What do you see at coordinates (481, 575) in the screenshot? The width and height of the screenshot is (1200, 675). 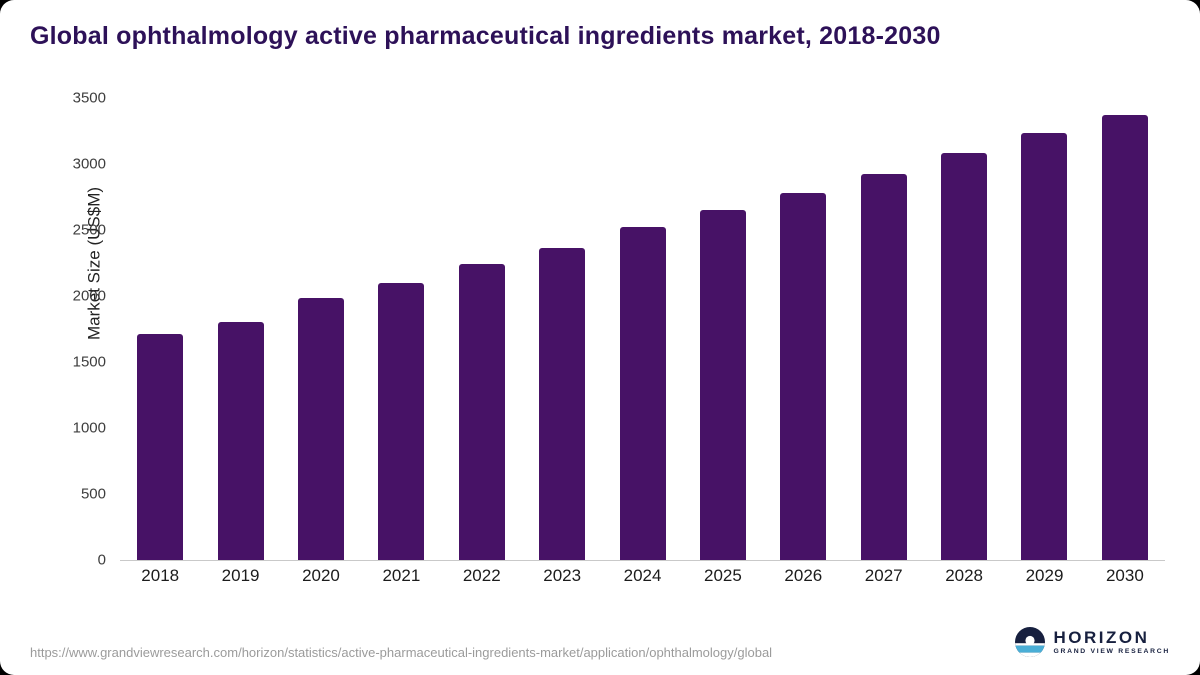 I see `x-tick-label: 2022` at bounding box center [481, 575].